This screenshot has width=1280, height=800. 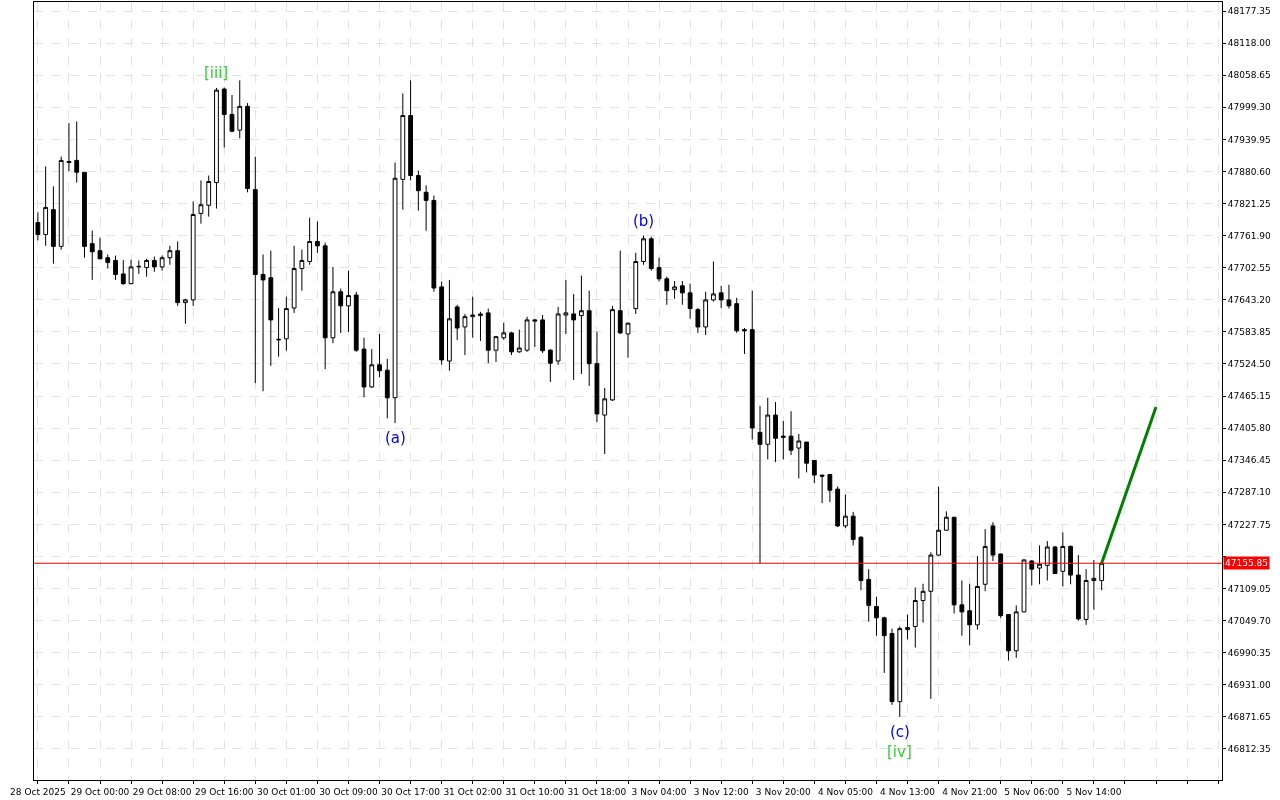 I want to click on annotation: (a), so click(x=395, y=438).